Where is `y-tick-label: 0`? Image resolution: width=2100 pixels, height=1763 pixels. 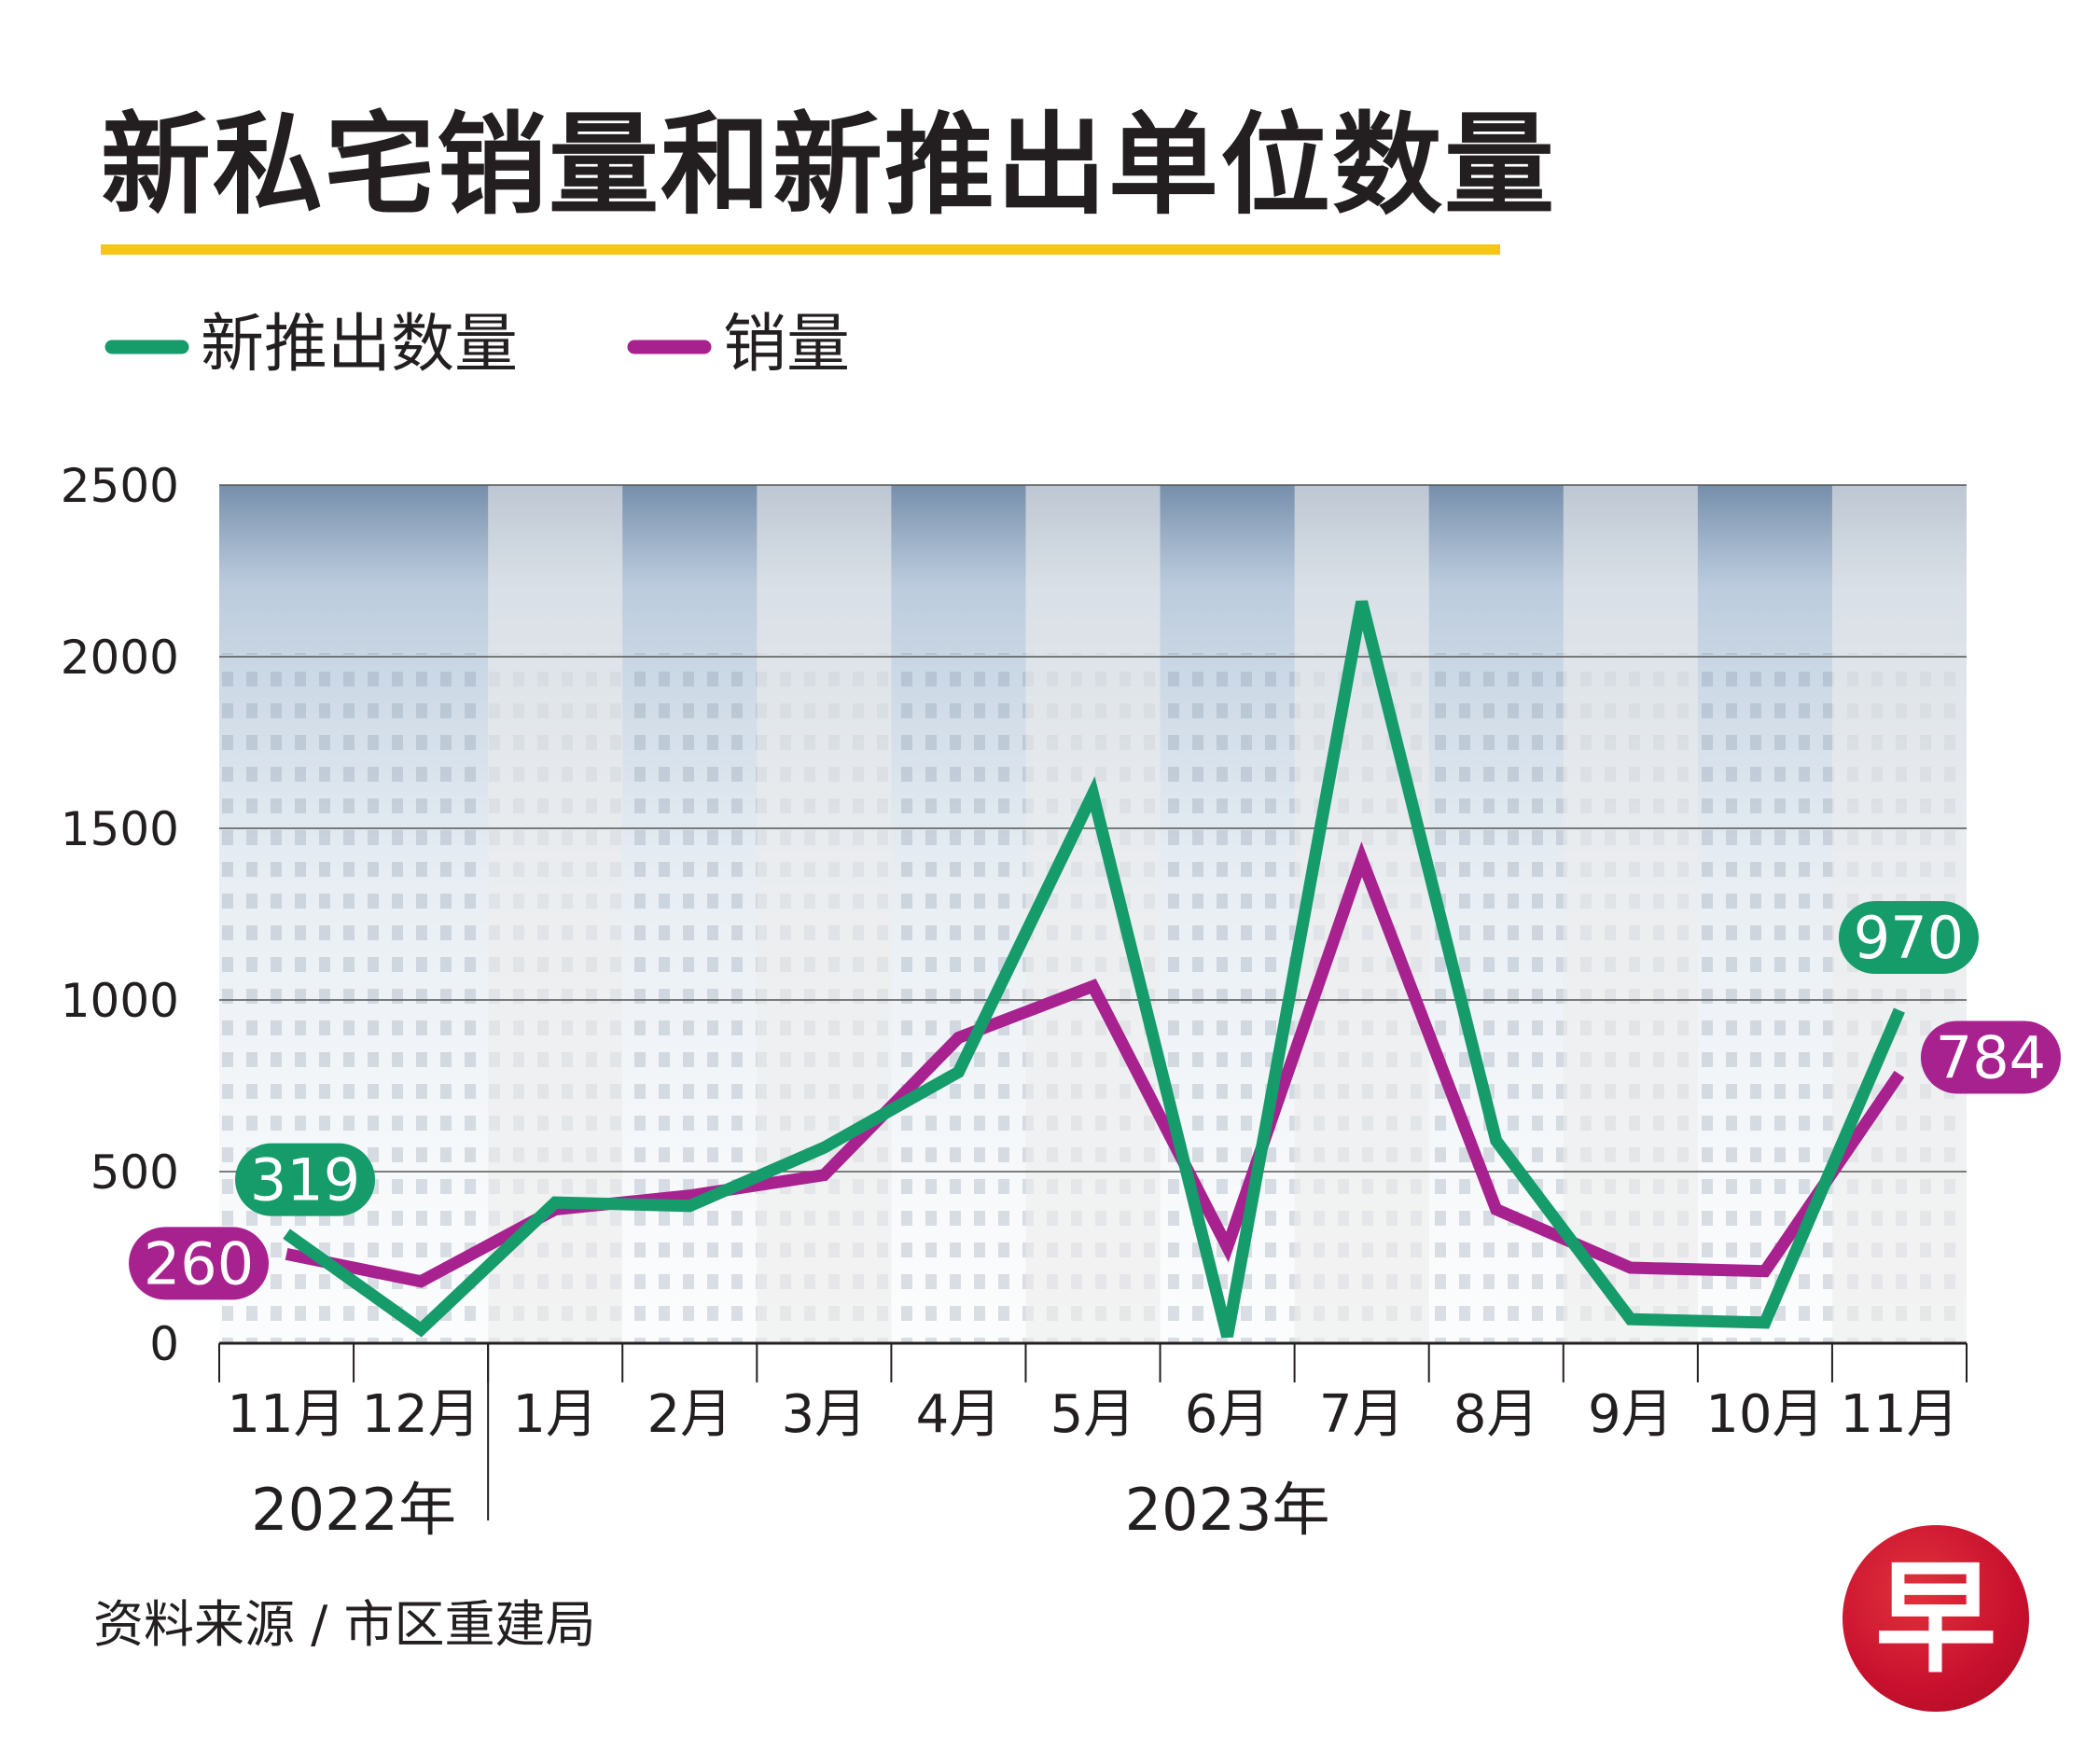 y-tick-label: 0 is located at coordinates (164, 1344).